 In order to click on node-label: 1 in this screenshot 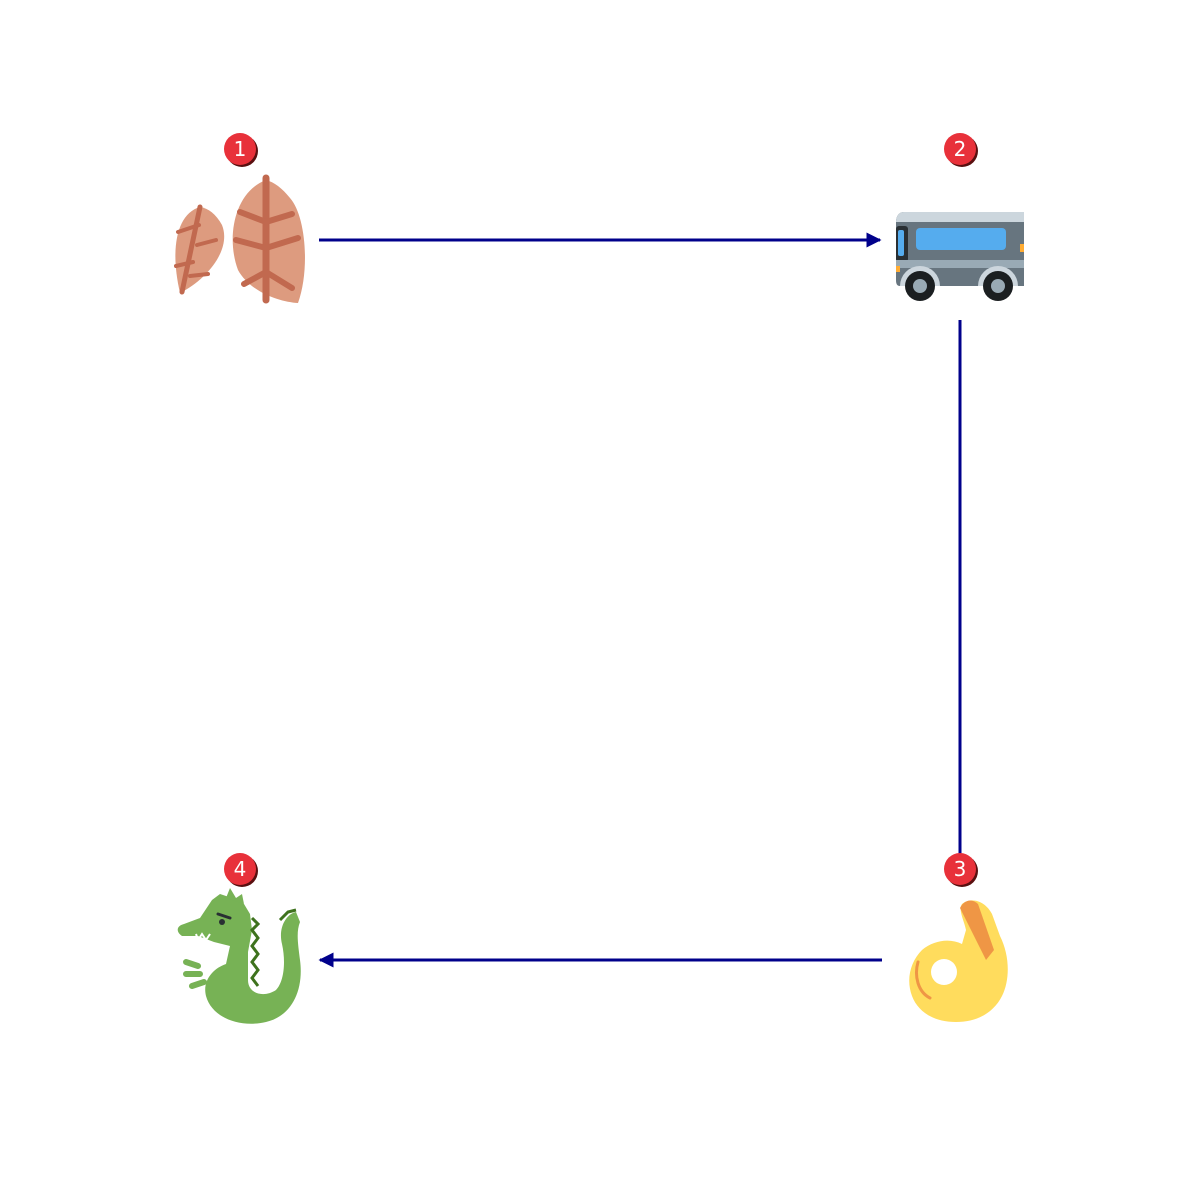, I will do `click(240, 149)`.